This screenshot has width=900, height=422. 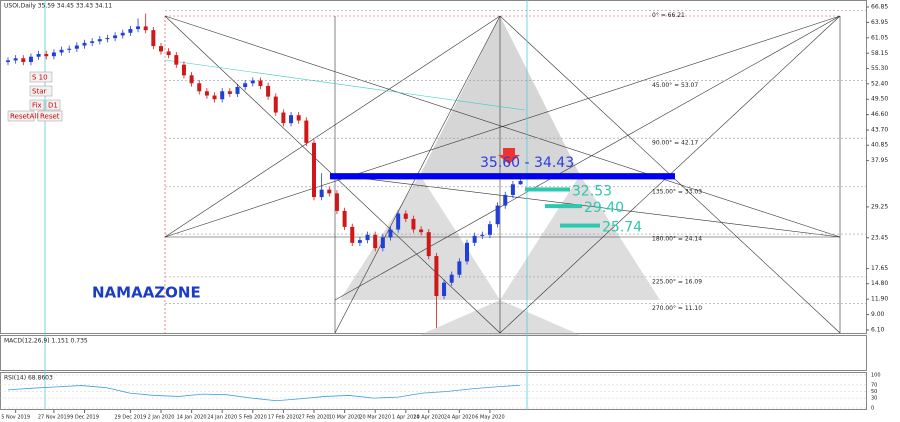 What do you see at coordinates (675, 143) in the screenshot?
I see `fan-label: 90.00° = 42.17` at bounding box center [675, 143].